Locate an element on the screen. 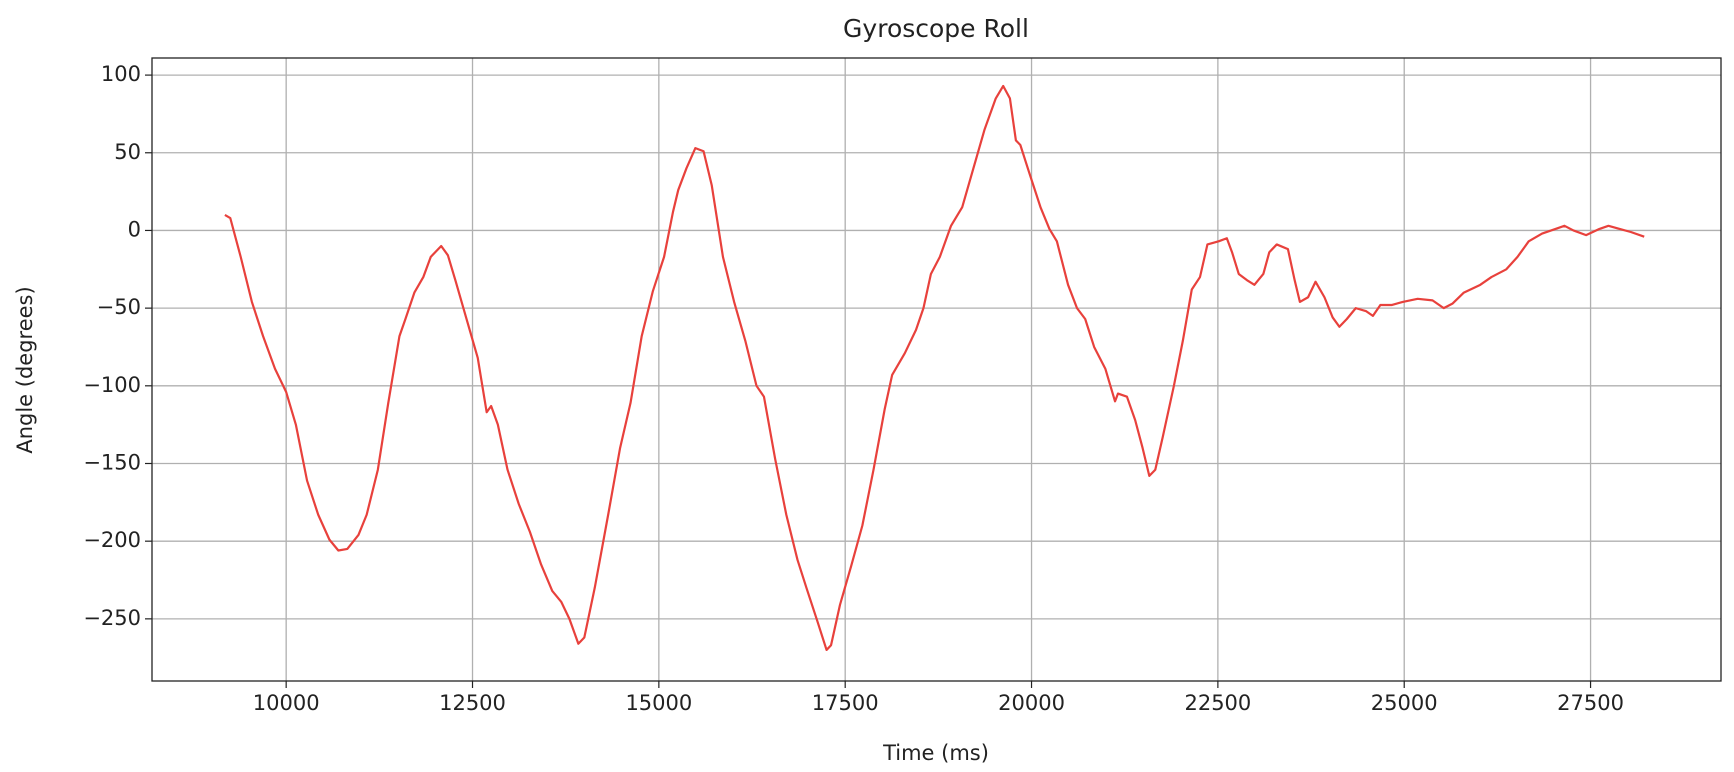  x-tick-label: 27500 is located at coordinates (1590, 703).